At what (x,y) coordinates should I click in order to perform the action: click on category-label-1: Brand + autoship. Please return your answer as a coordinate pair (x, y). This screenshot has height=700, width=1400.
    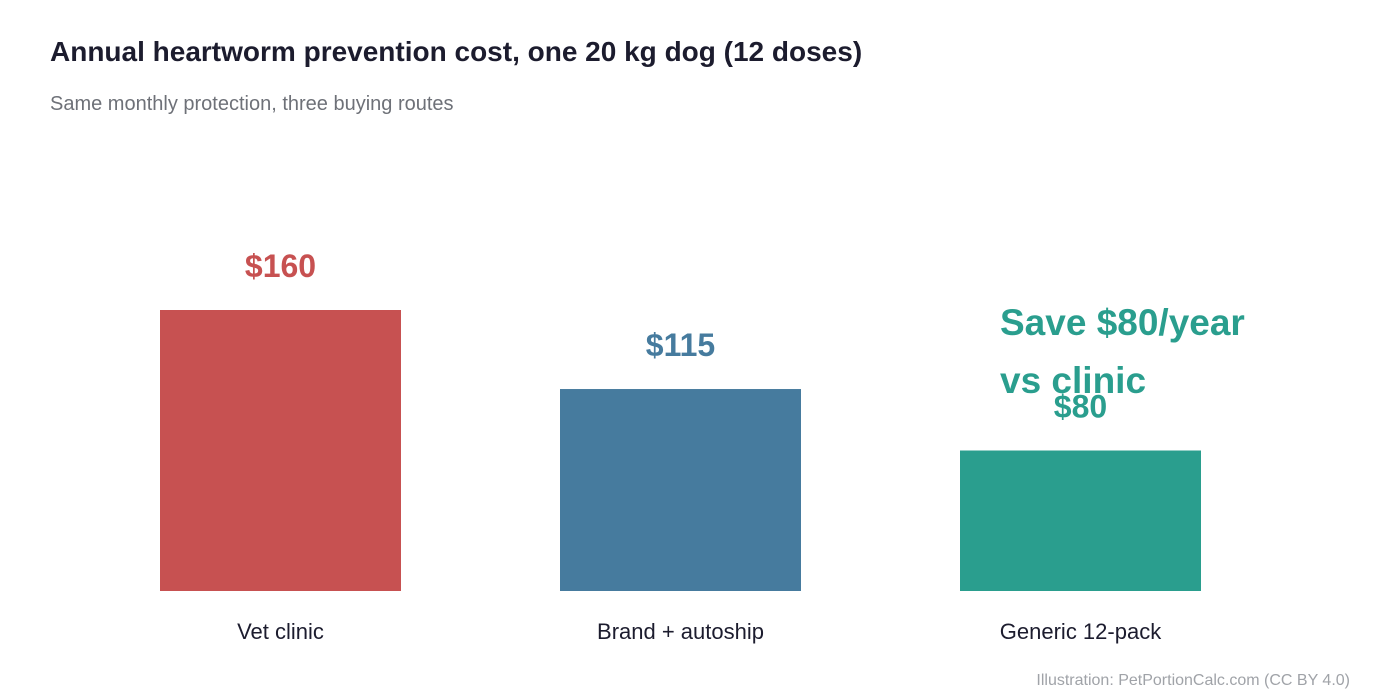
    Looking at the image, I should click on (680, 631).